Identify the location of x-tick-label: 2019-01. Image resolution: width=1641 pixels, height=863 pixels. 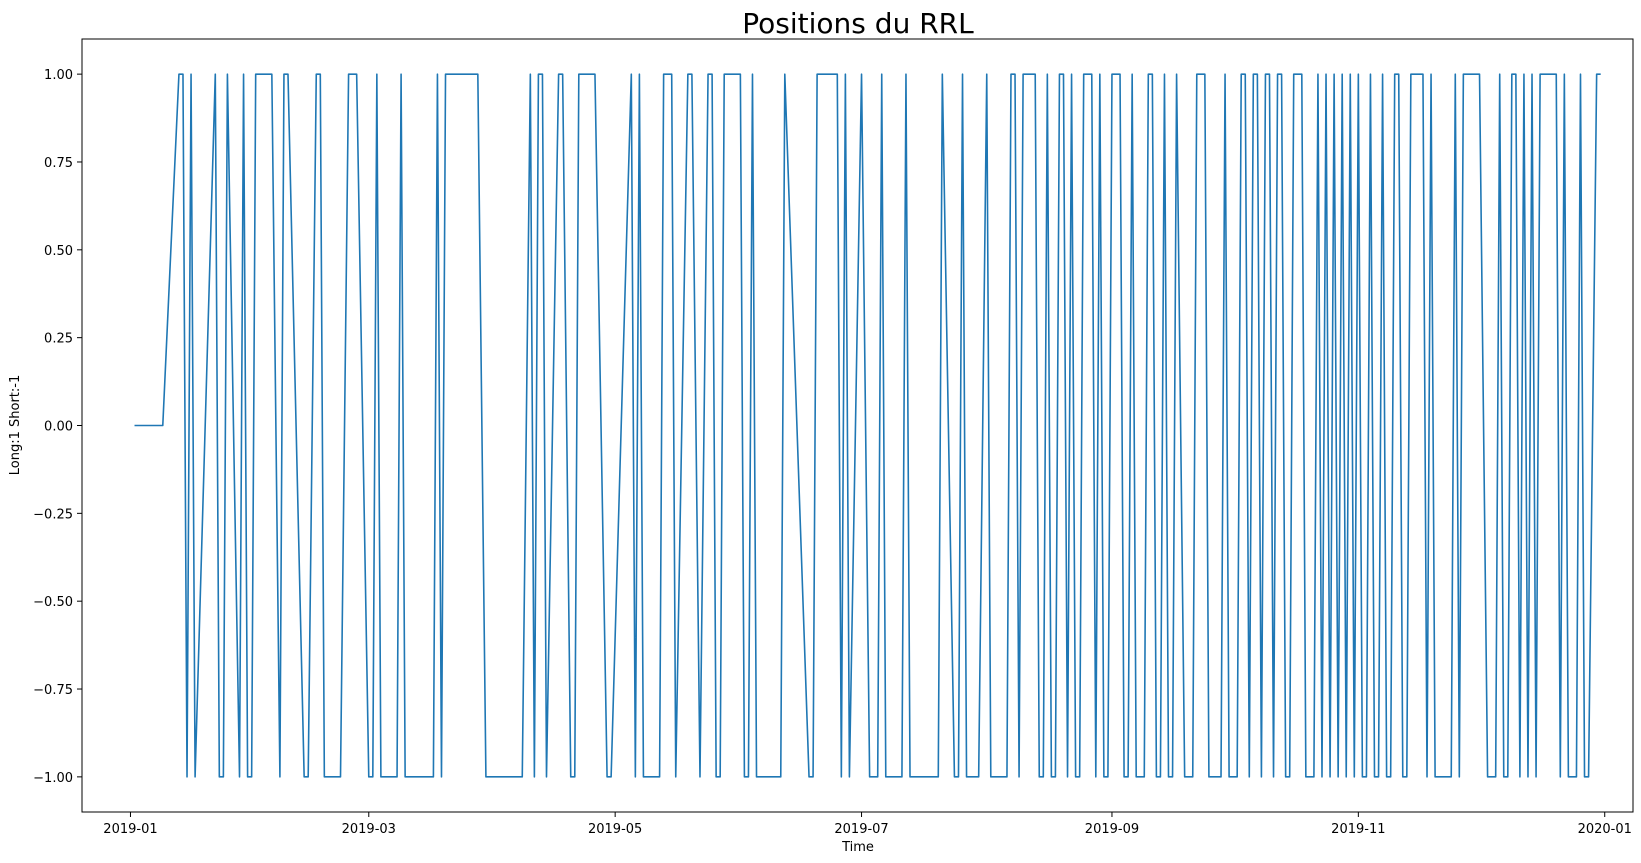
(130, 829).